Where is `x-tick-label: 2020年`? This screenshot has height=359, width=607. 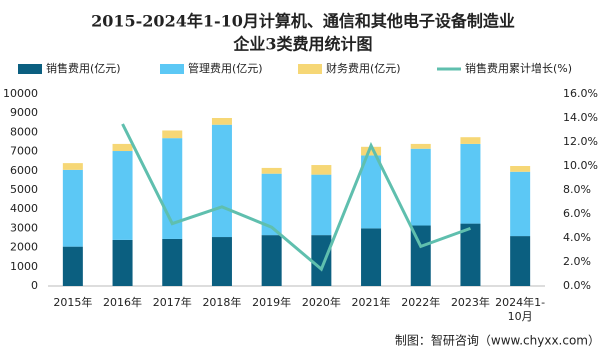 x-tick-label: 2020年 is located at coordinates (321, 302).